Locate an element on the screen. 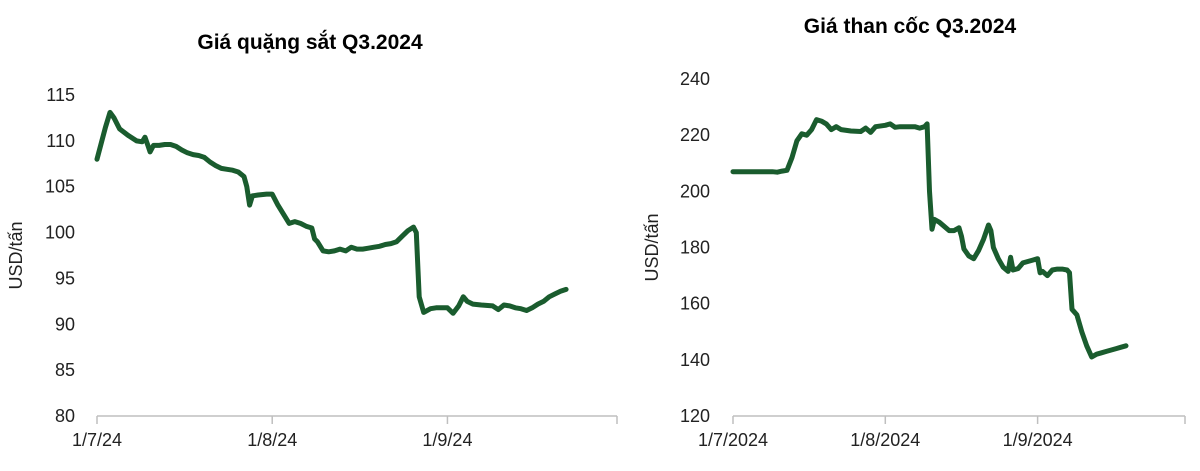 This screenshot has width=1200, height=471. y-tick-label: 105 is located at coordinates (60, 187).